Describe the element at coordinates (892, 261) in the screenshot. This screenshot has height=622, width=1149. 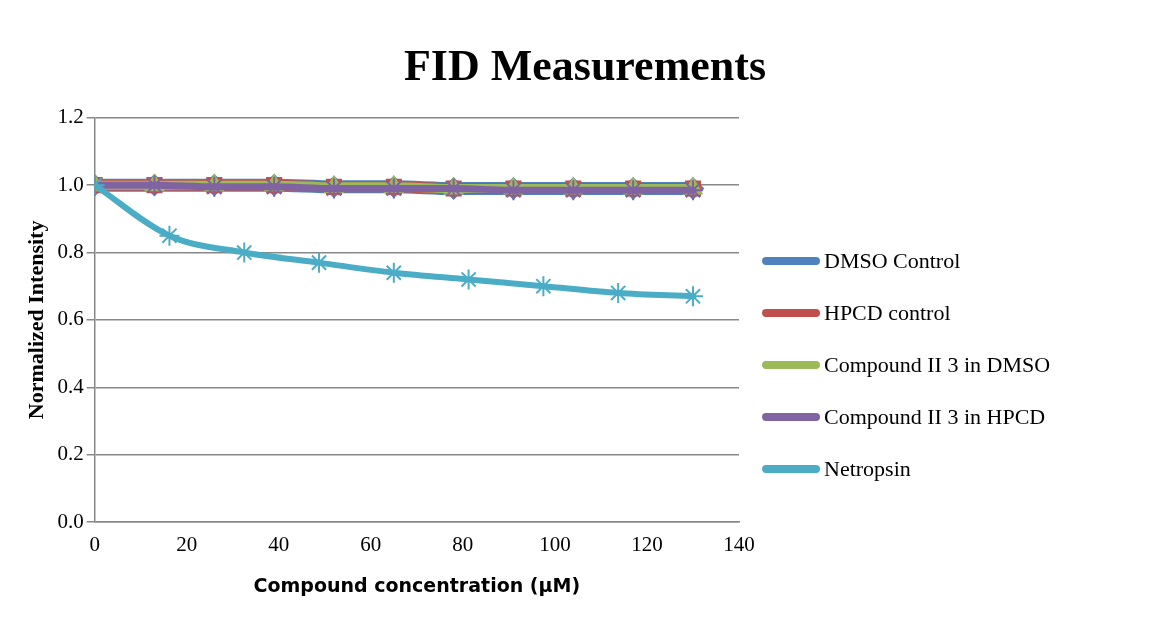
I see `legend-label: DMSO Control` at that location.